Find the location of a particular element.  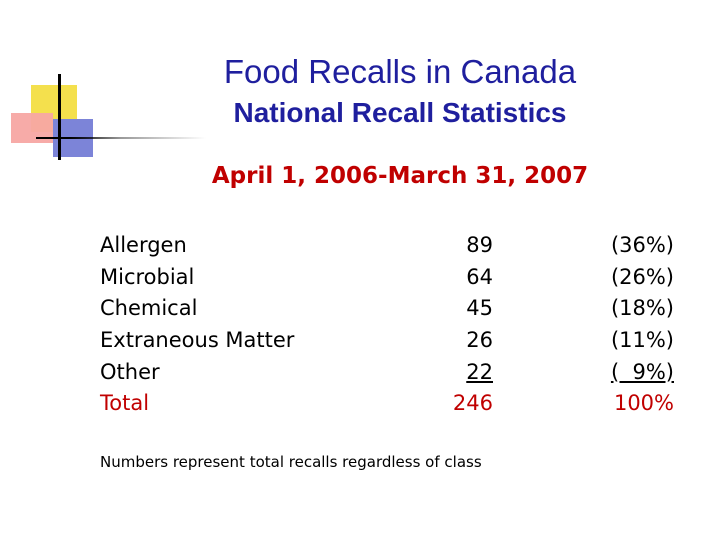

recall-count: 26 is located at coordinates (479, 340).